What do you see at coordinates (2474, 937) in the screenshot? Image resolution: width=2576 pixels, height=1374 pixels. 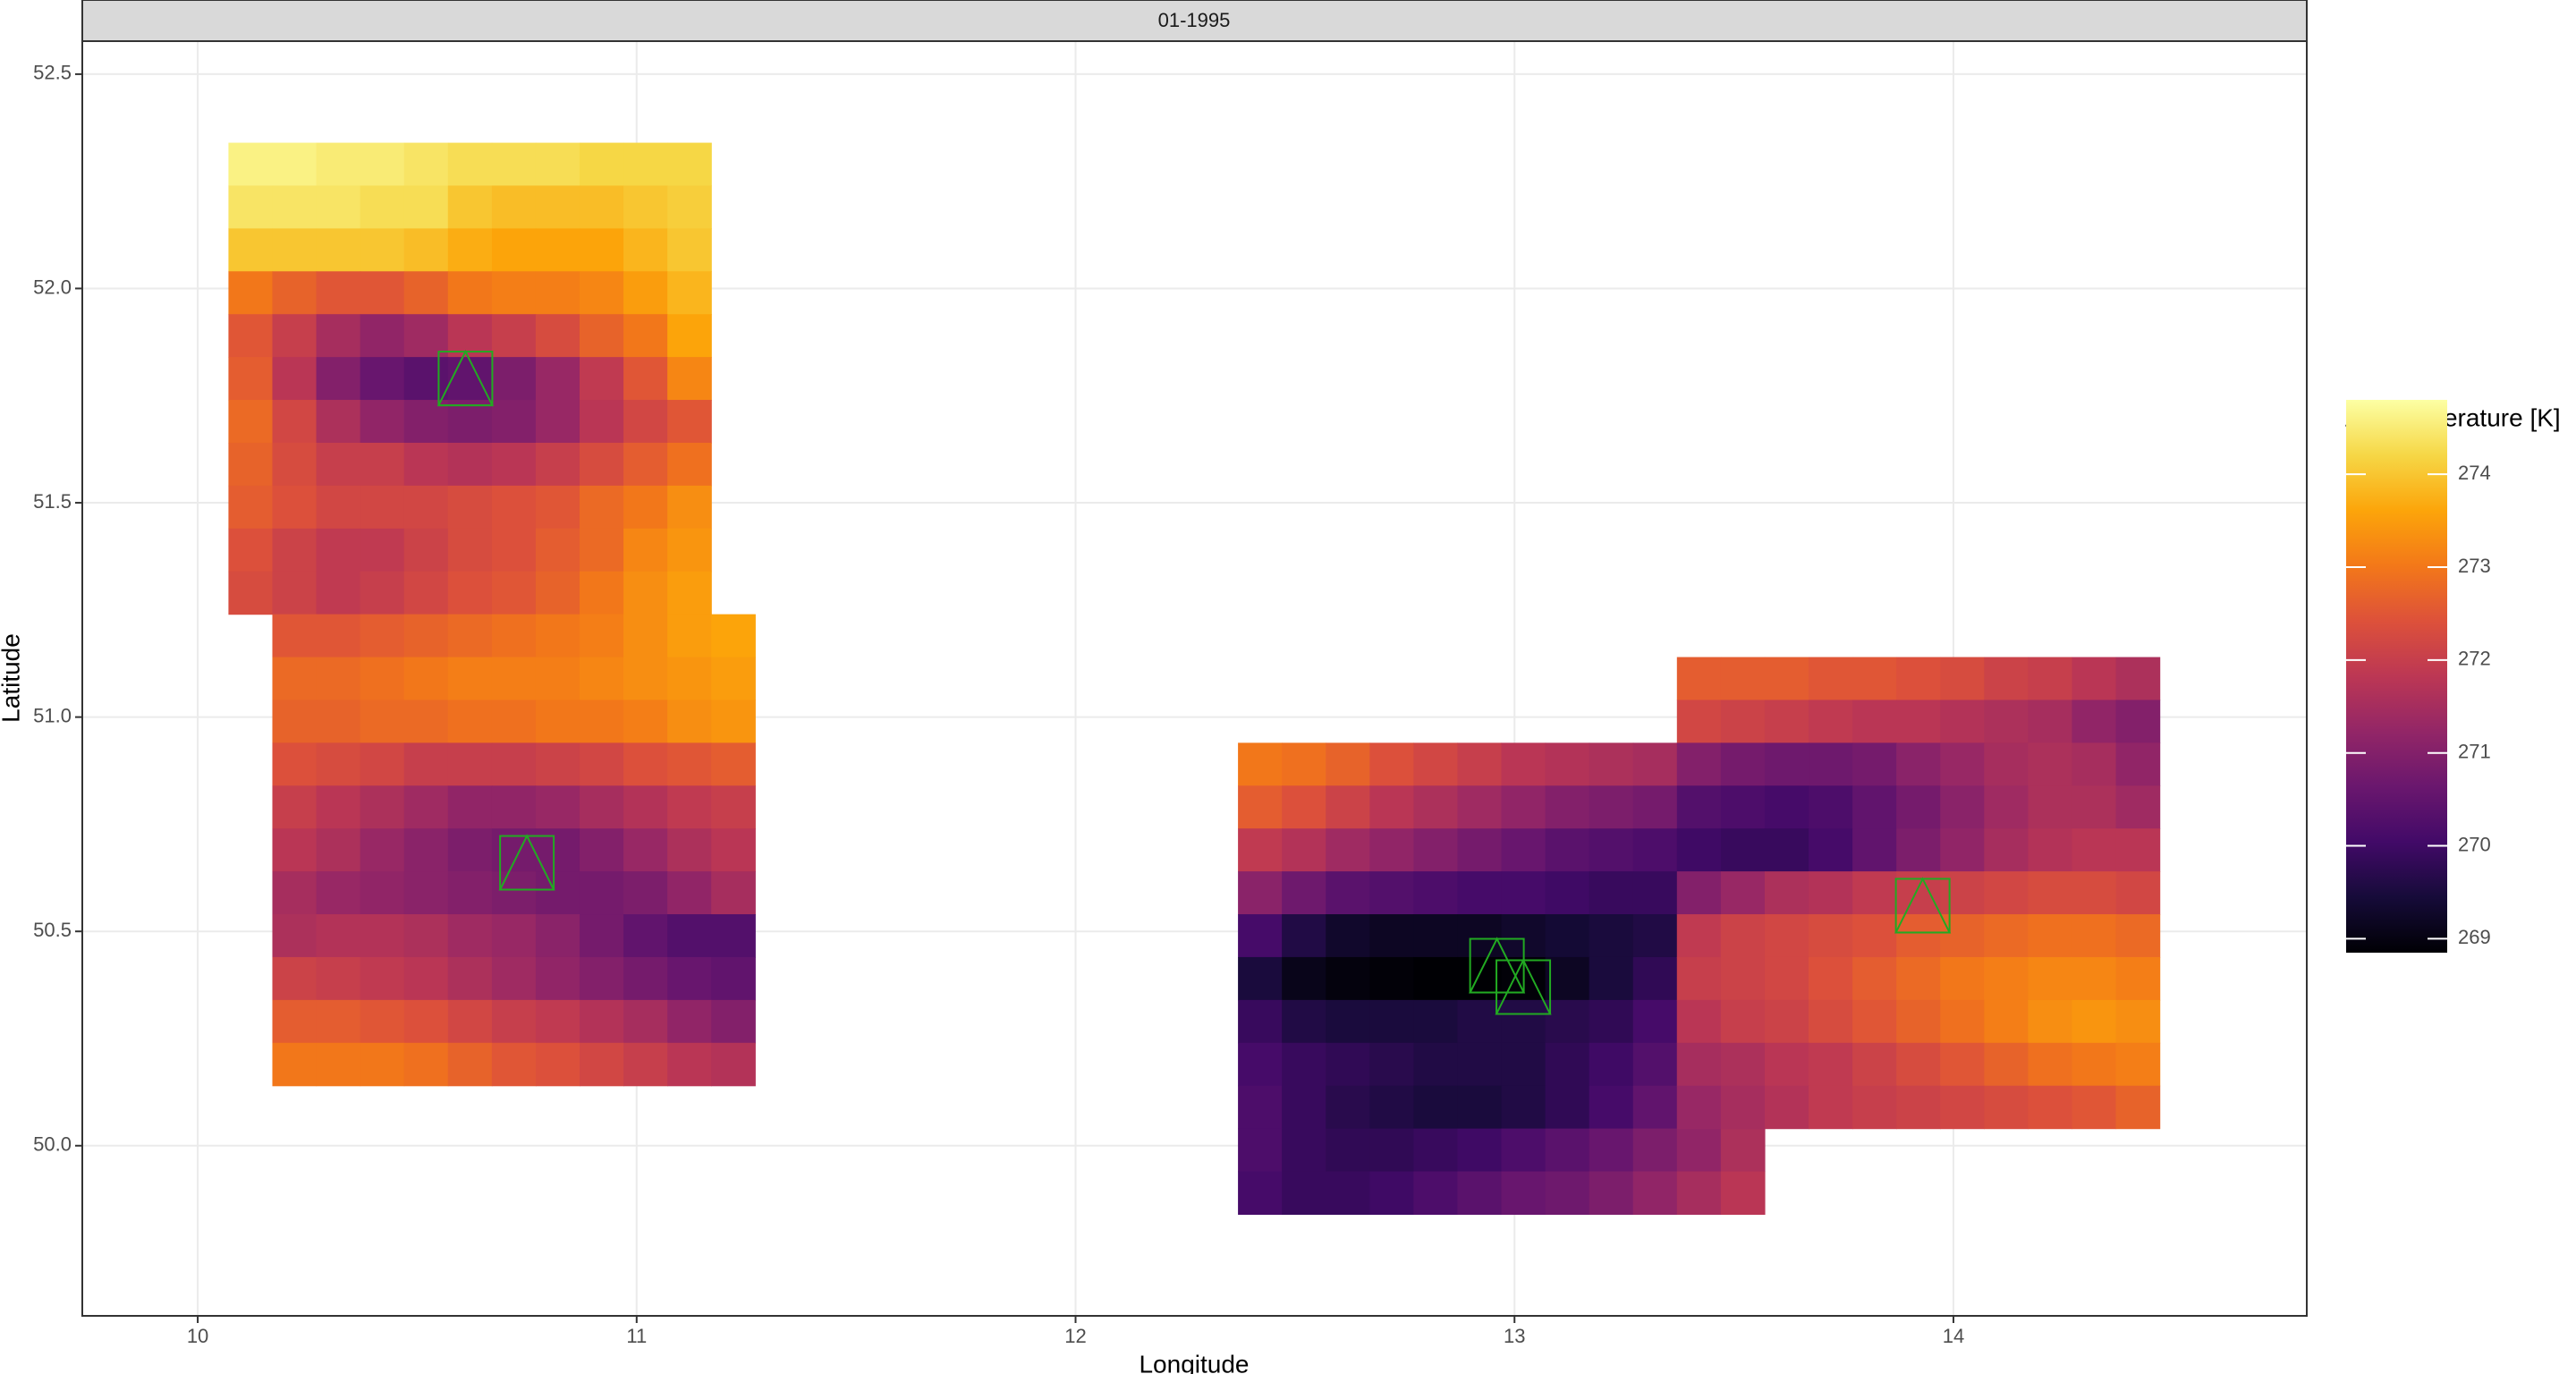 I see `colorbar-label: 269` at bounding box center [2474, 937].